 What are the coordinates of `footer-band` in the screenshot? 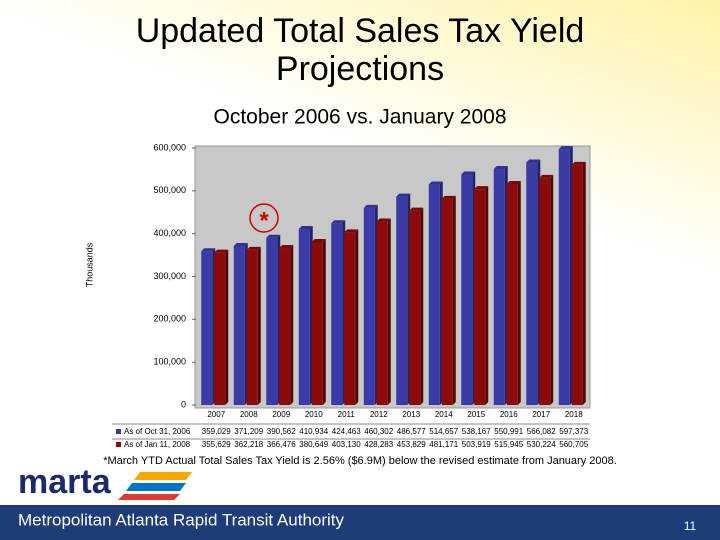 It's located at (360, 522).